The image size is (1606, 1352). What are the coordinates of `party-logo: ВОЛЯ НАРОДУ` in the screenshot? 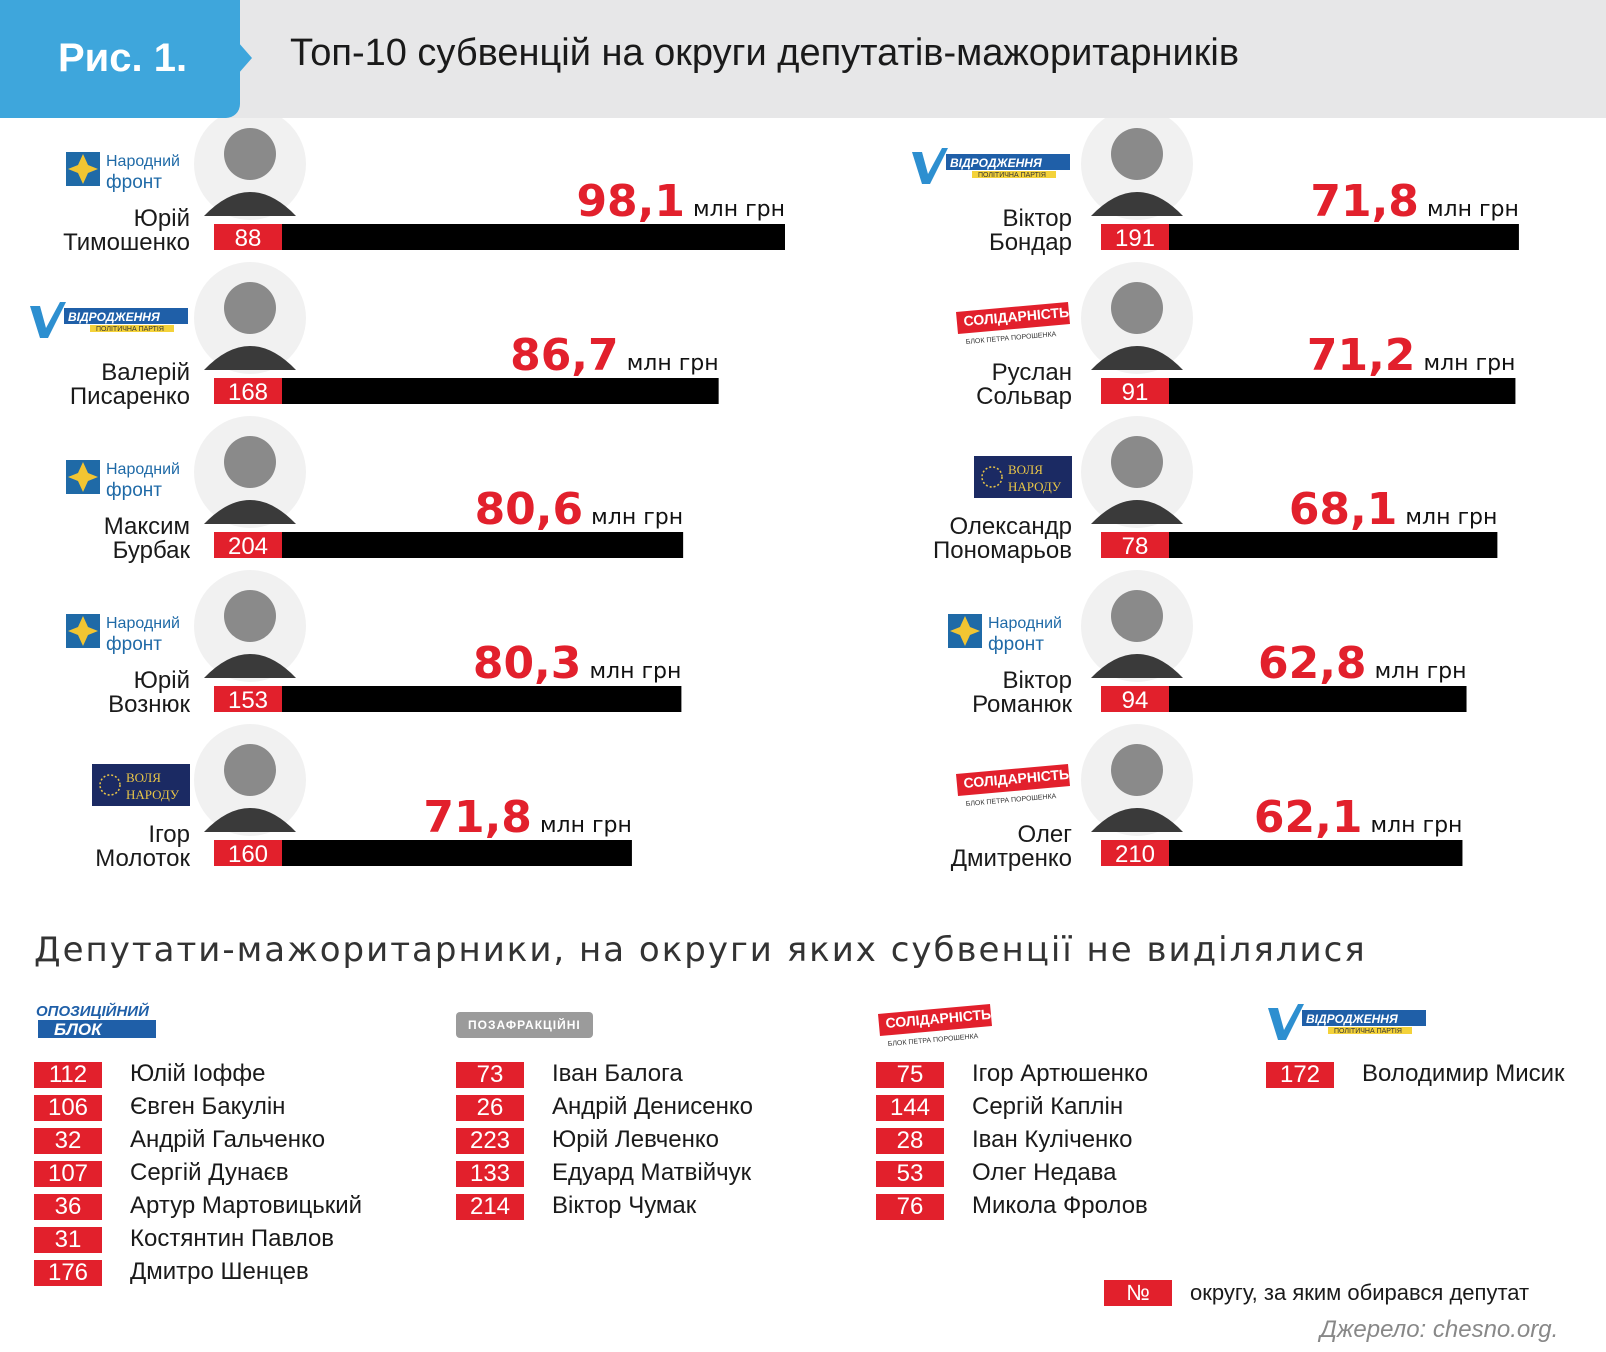 It's located at (1023, 477).